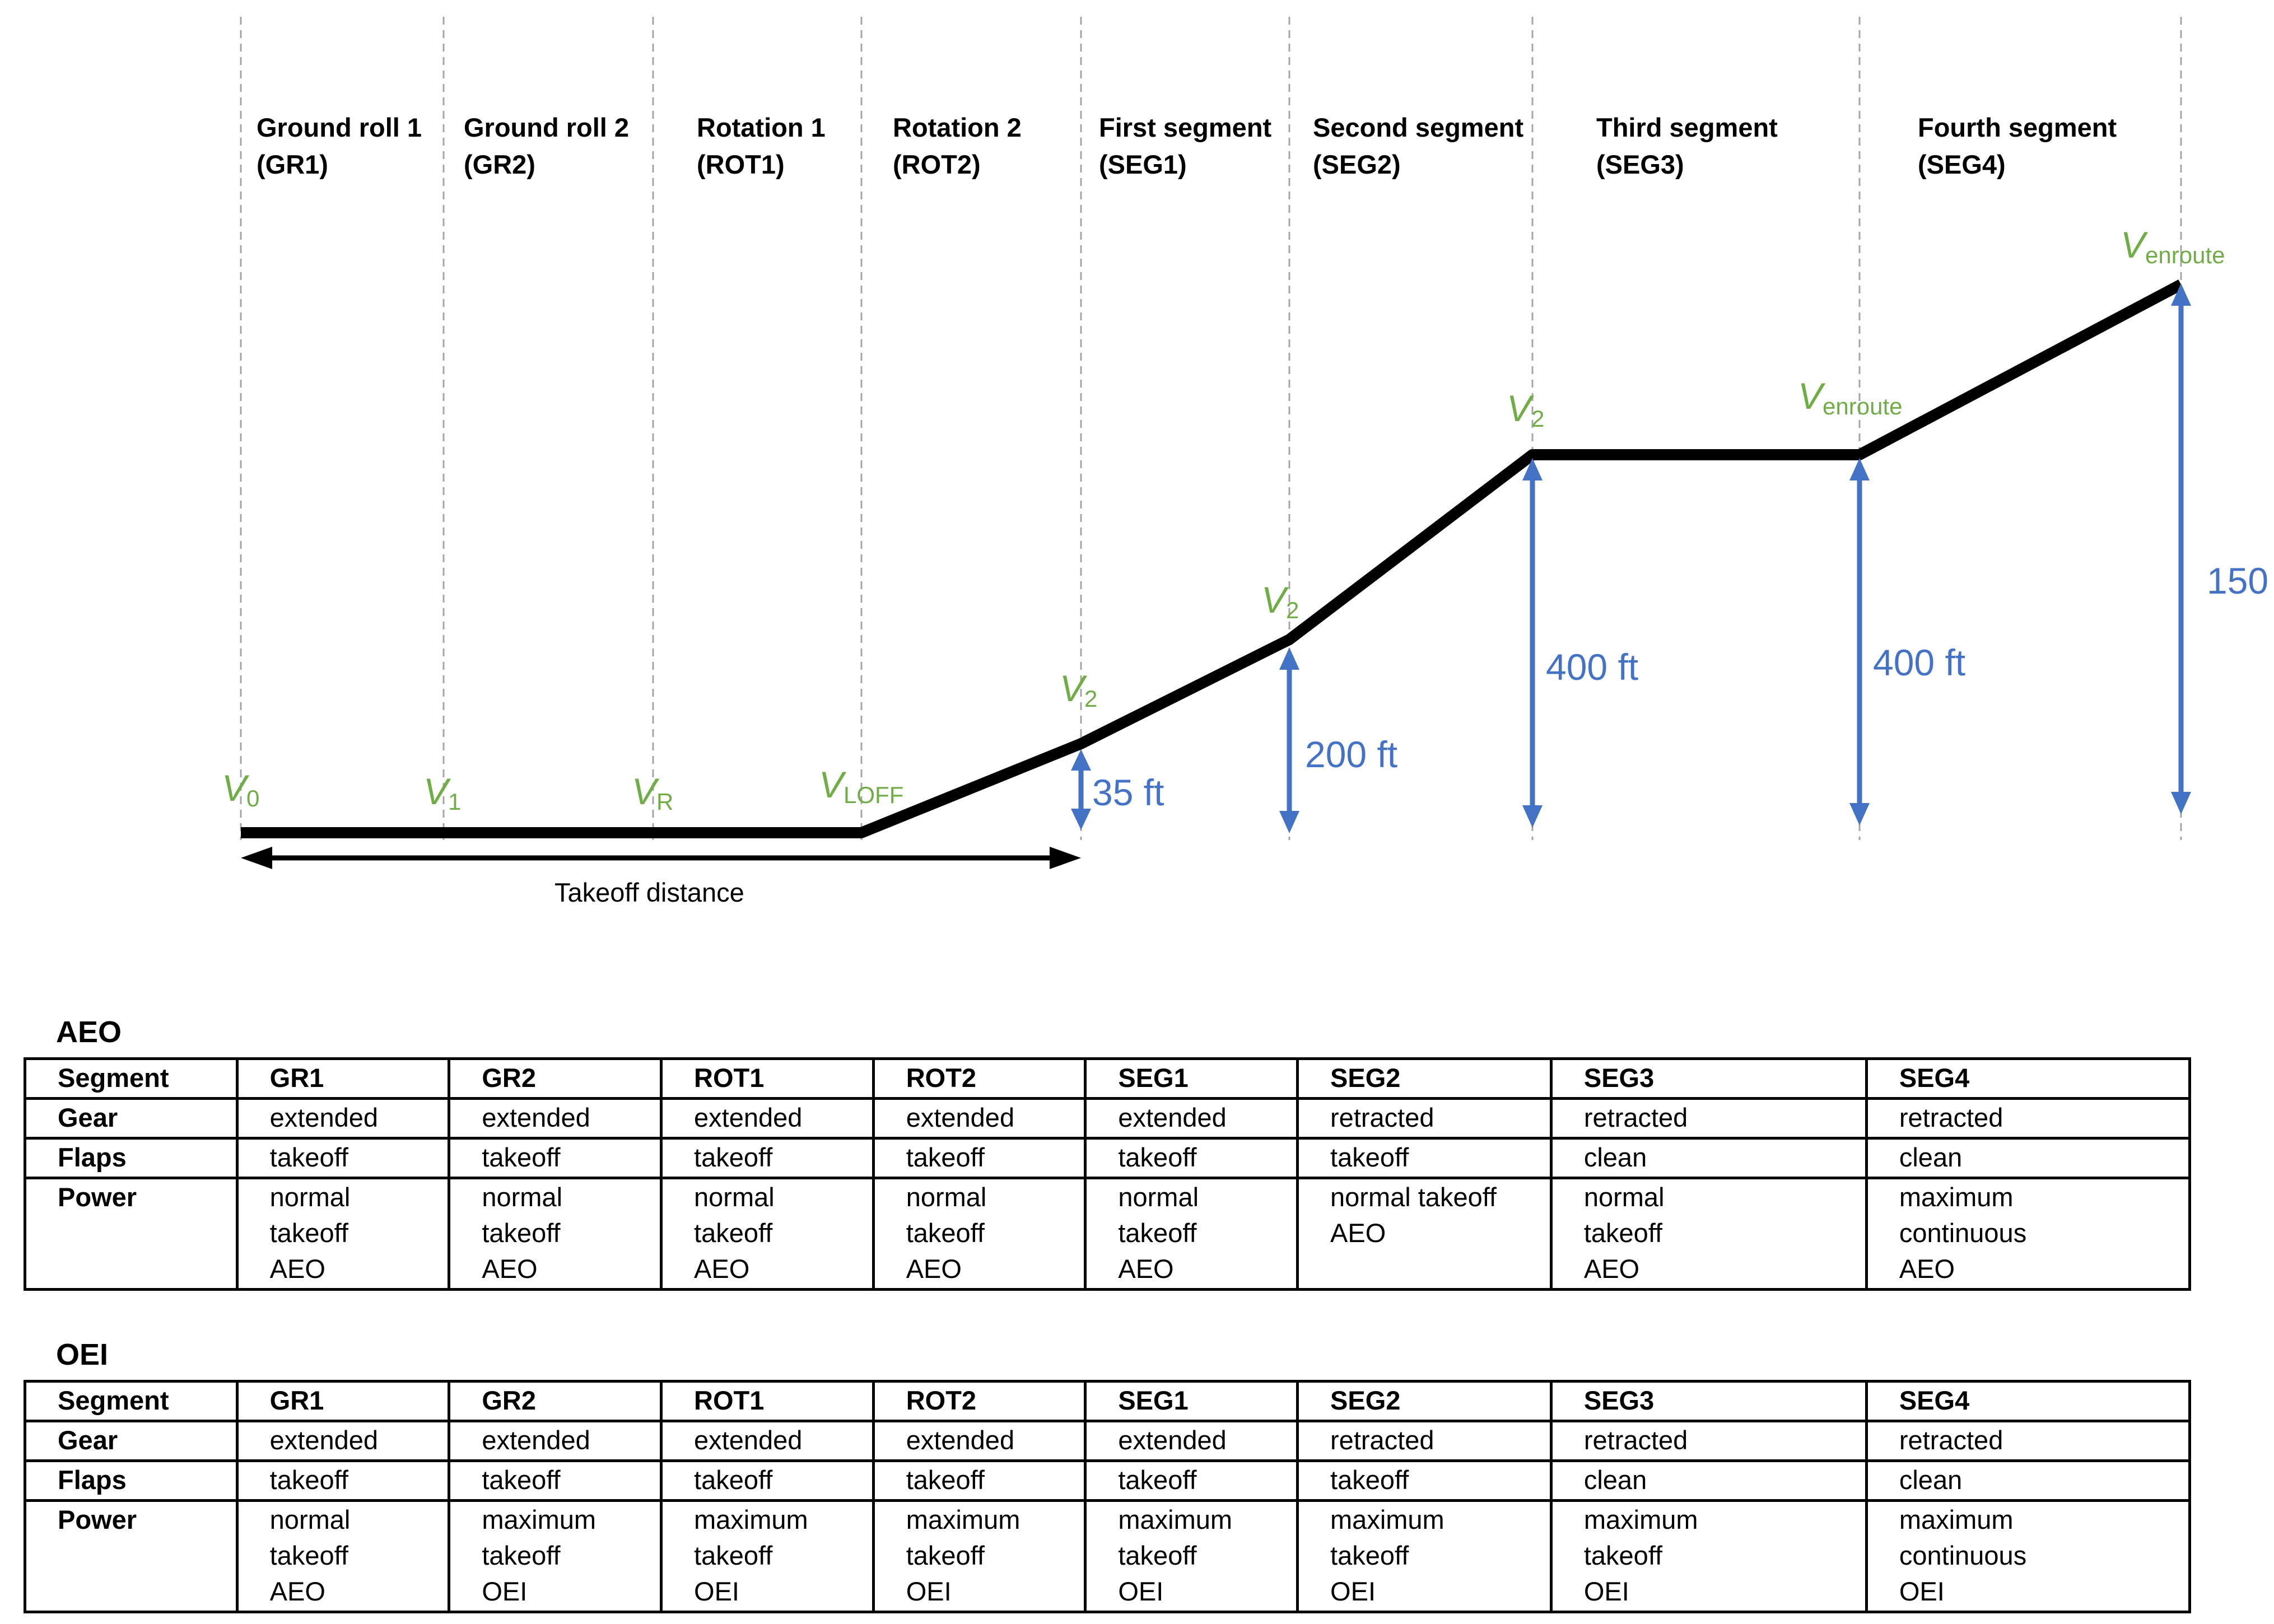  What do you see at coordinates (1962, 165) in the screenshot?
I see `phase-abbr: (SEG4)` at bounding box center [1962, 165].